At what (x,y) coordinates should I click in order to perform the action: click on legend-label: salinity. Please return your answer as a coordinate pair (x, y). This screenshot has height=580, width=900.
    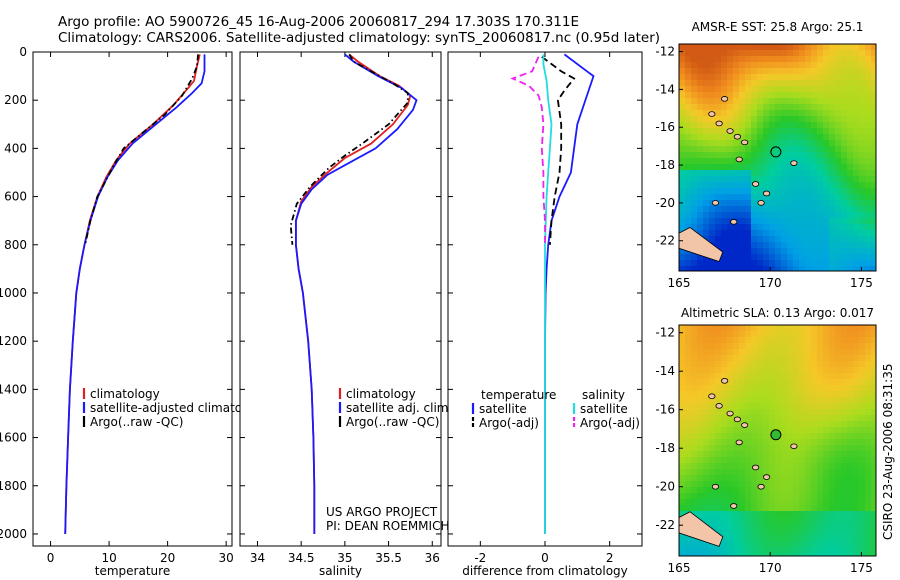
    Looking at the image, I should click on (603, 395).